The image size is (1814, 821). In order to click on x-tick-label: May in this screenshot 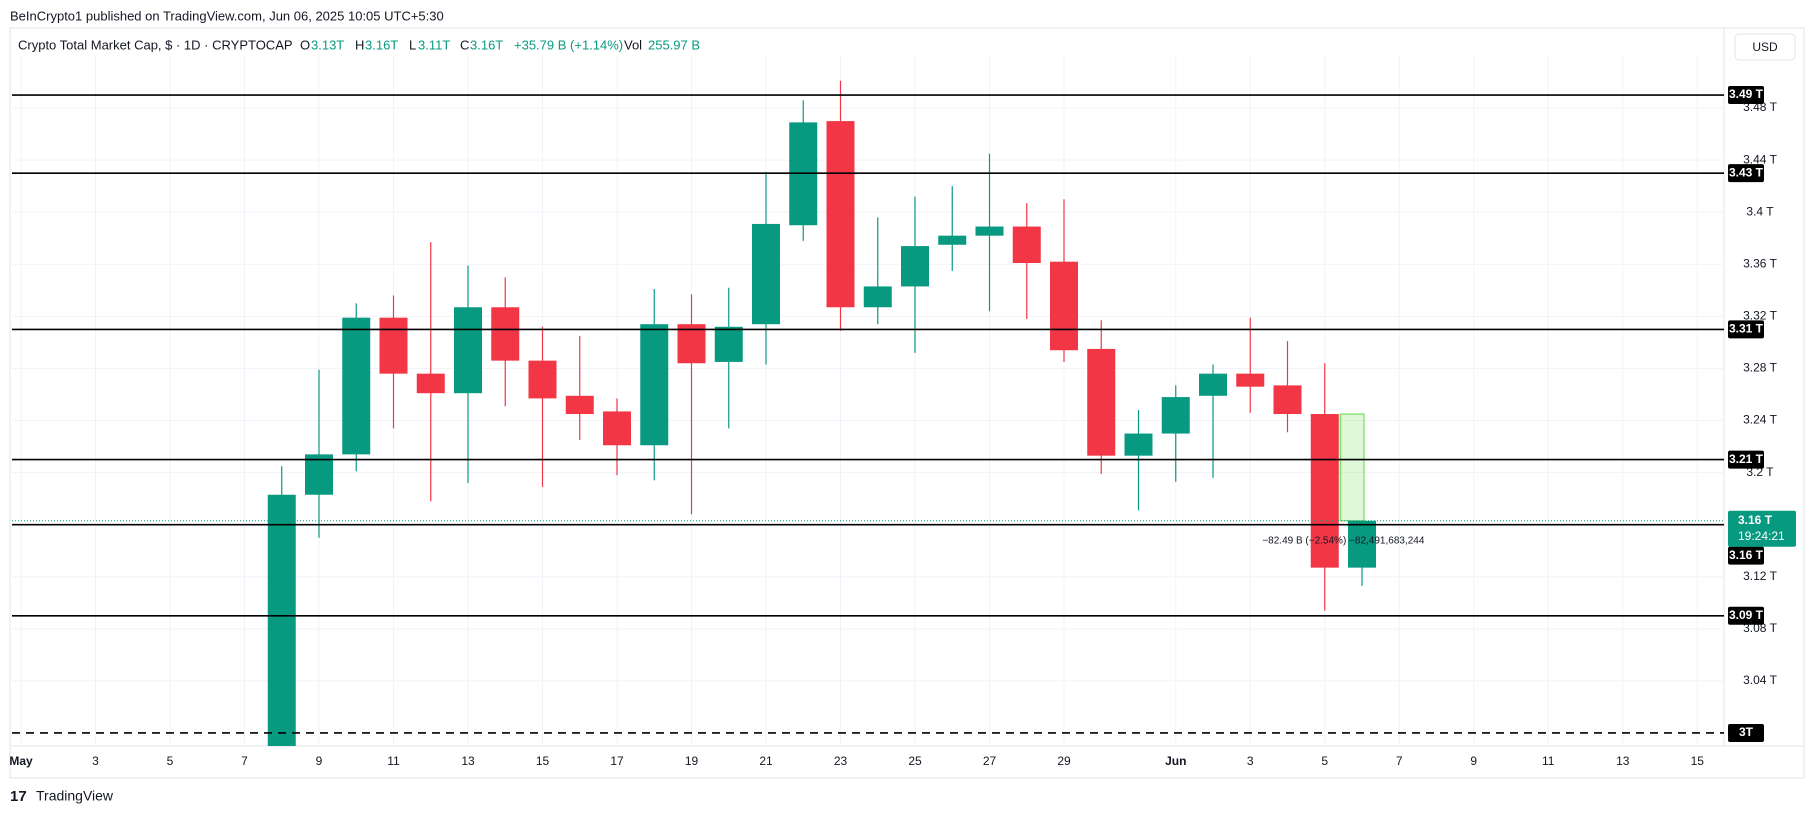, I will do `click(21, 761)`.